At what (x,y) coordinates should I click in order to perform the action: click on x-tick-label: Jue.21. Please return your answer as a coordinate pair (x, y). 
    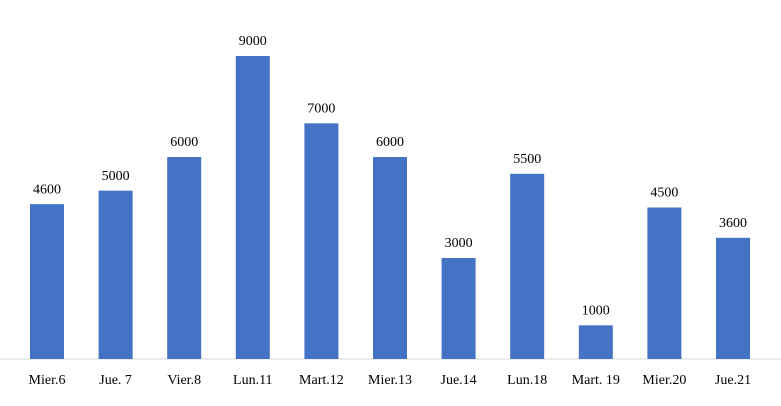
    Looking at the image, I should click on (733, 380).